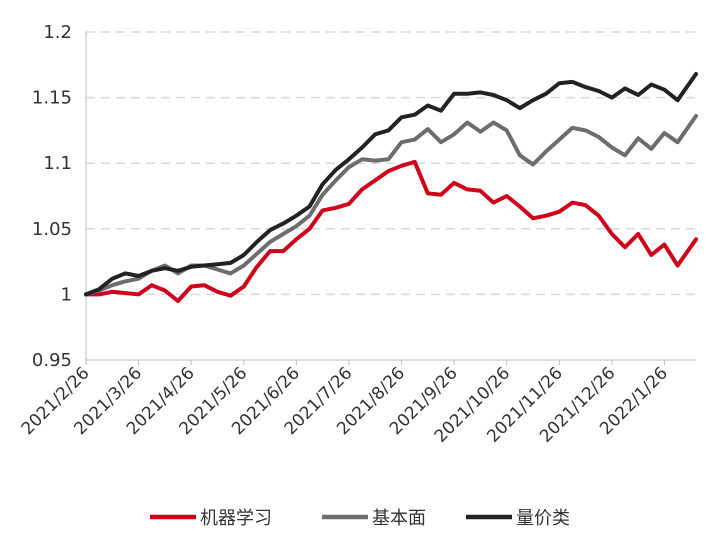 Image resolution: width=712 pixels, height=542 pixels. What do you see at coordinates (52, 196) in the screenshot?
I see `y-tick-labels: 0.95 1 1.05 1.1 1.15 1.2` at bounding box center [52, 196].